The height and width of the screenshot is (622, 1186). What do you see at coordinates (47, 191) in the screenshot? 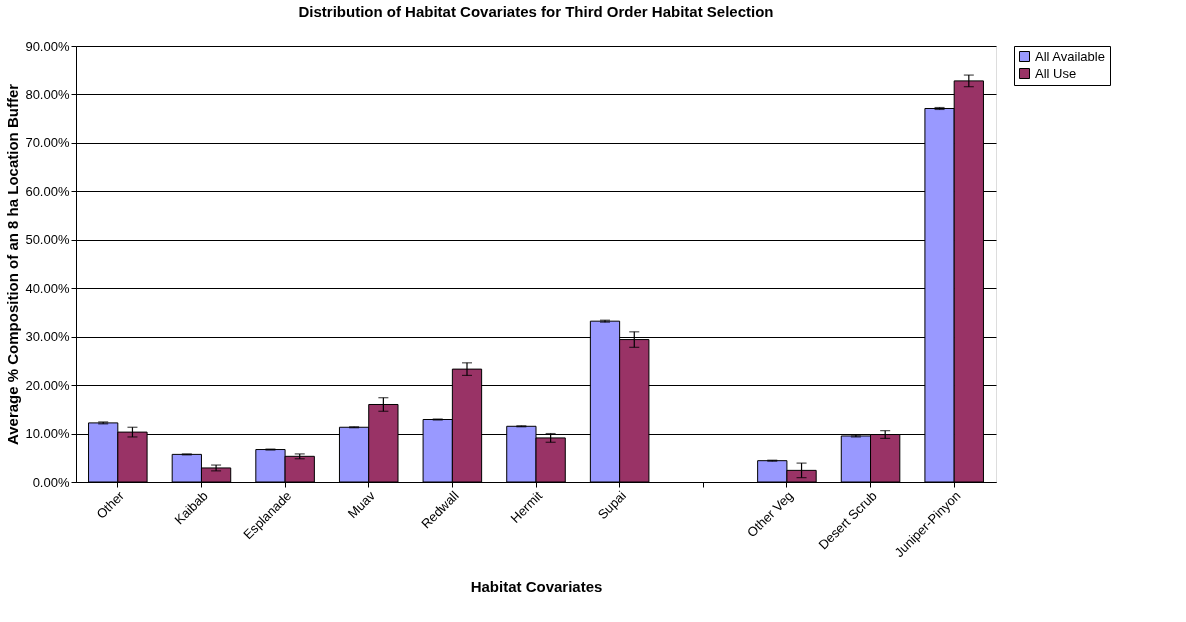
I see `y-tick-label: 60.00%` at bounding box center [47, 191].